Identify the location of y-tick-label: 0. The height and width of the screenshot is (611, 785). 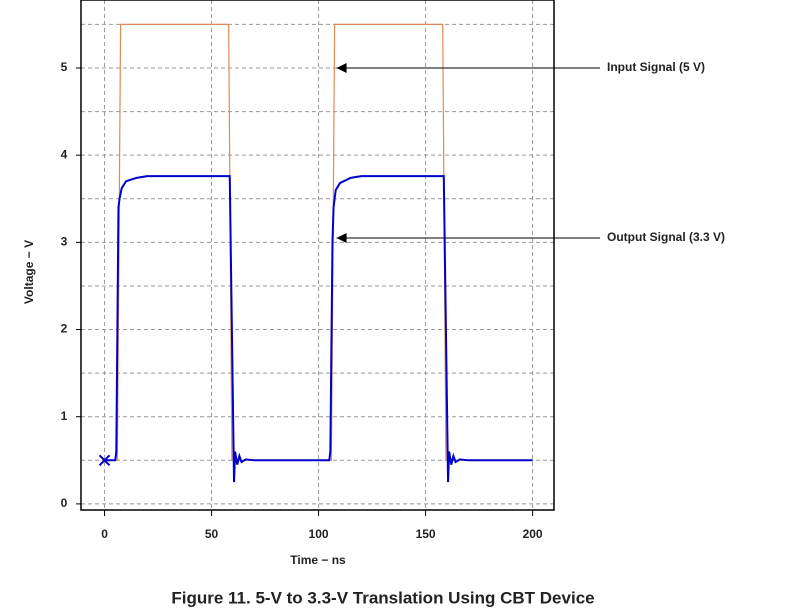
(64, 503).